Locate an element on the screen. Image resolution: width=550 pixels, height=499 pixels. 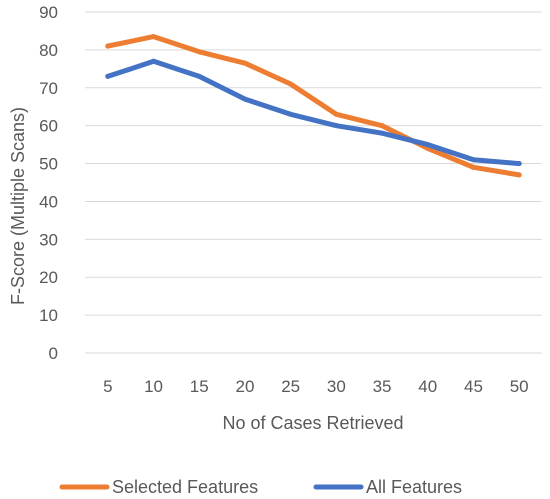
x-tick-label: 50 is located at coordinates (519, 386).